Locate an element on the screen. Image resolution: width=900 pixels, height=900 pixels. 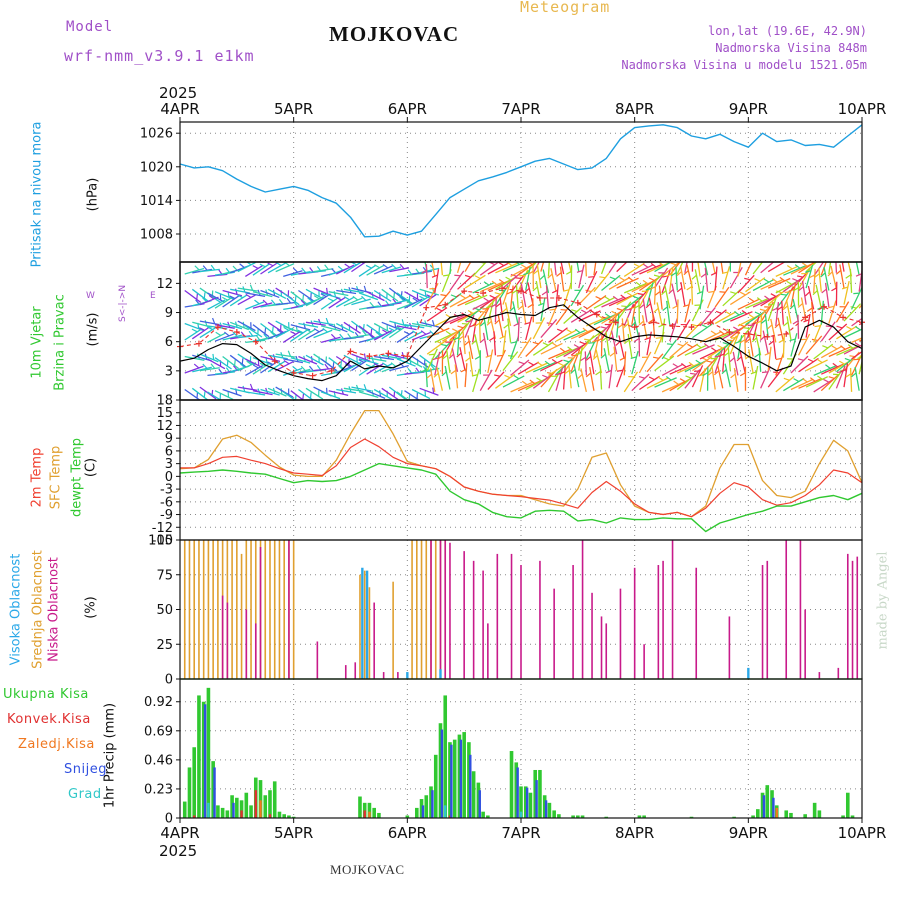
legend-freeze: Zaledj.Kisa is located at coordinates (56, 744).